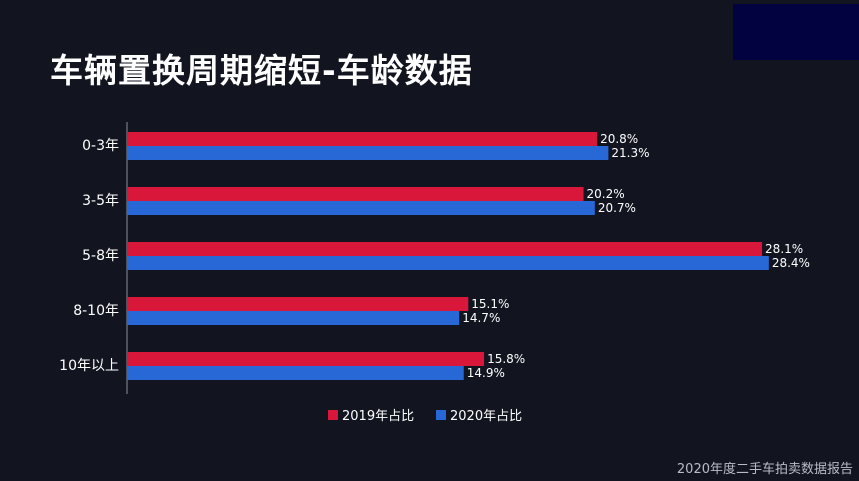 The image size is (859, 481). Describe the element at coordinates (261, 70) in the screenshot. I see `slide-title: 车辆置换周期缩短-车龄数据` at that location.